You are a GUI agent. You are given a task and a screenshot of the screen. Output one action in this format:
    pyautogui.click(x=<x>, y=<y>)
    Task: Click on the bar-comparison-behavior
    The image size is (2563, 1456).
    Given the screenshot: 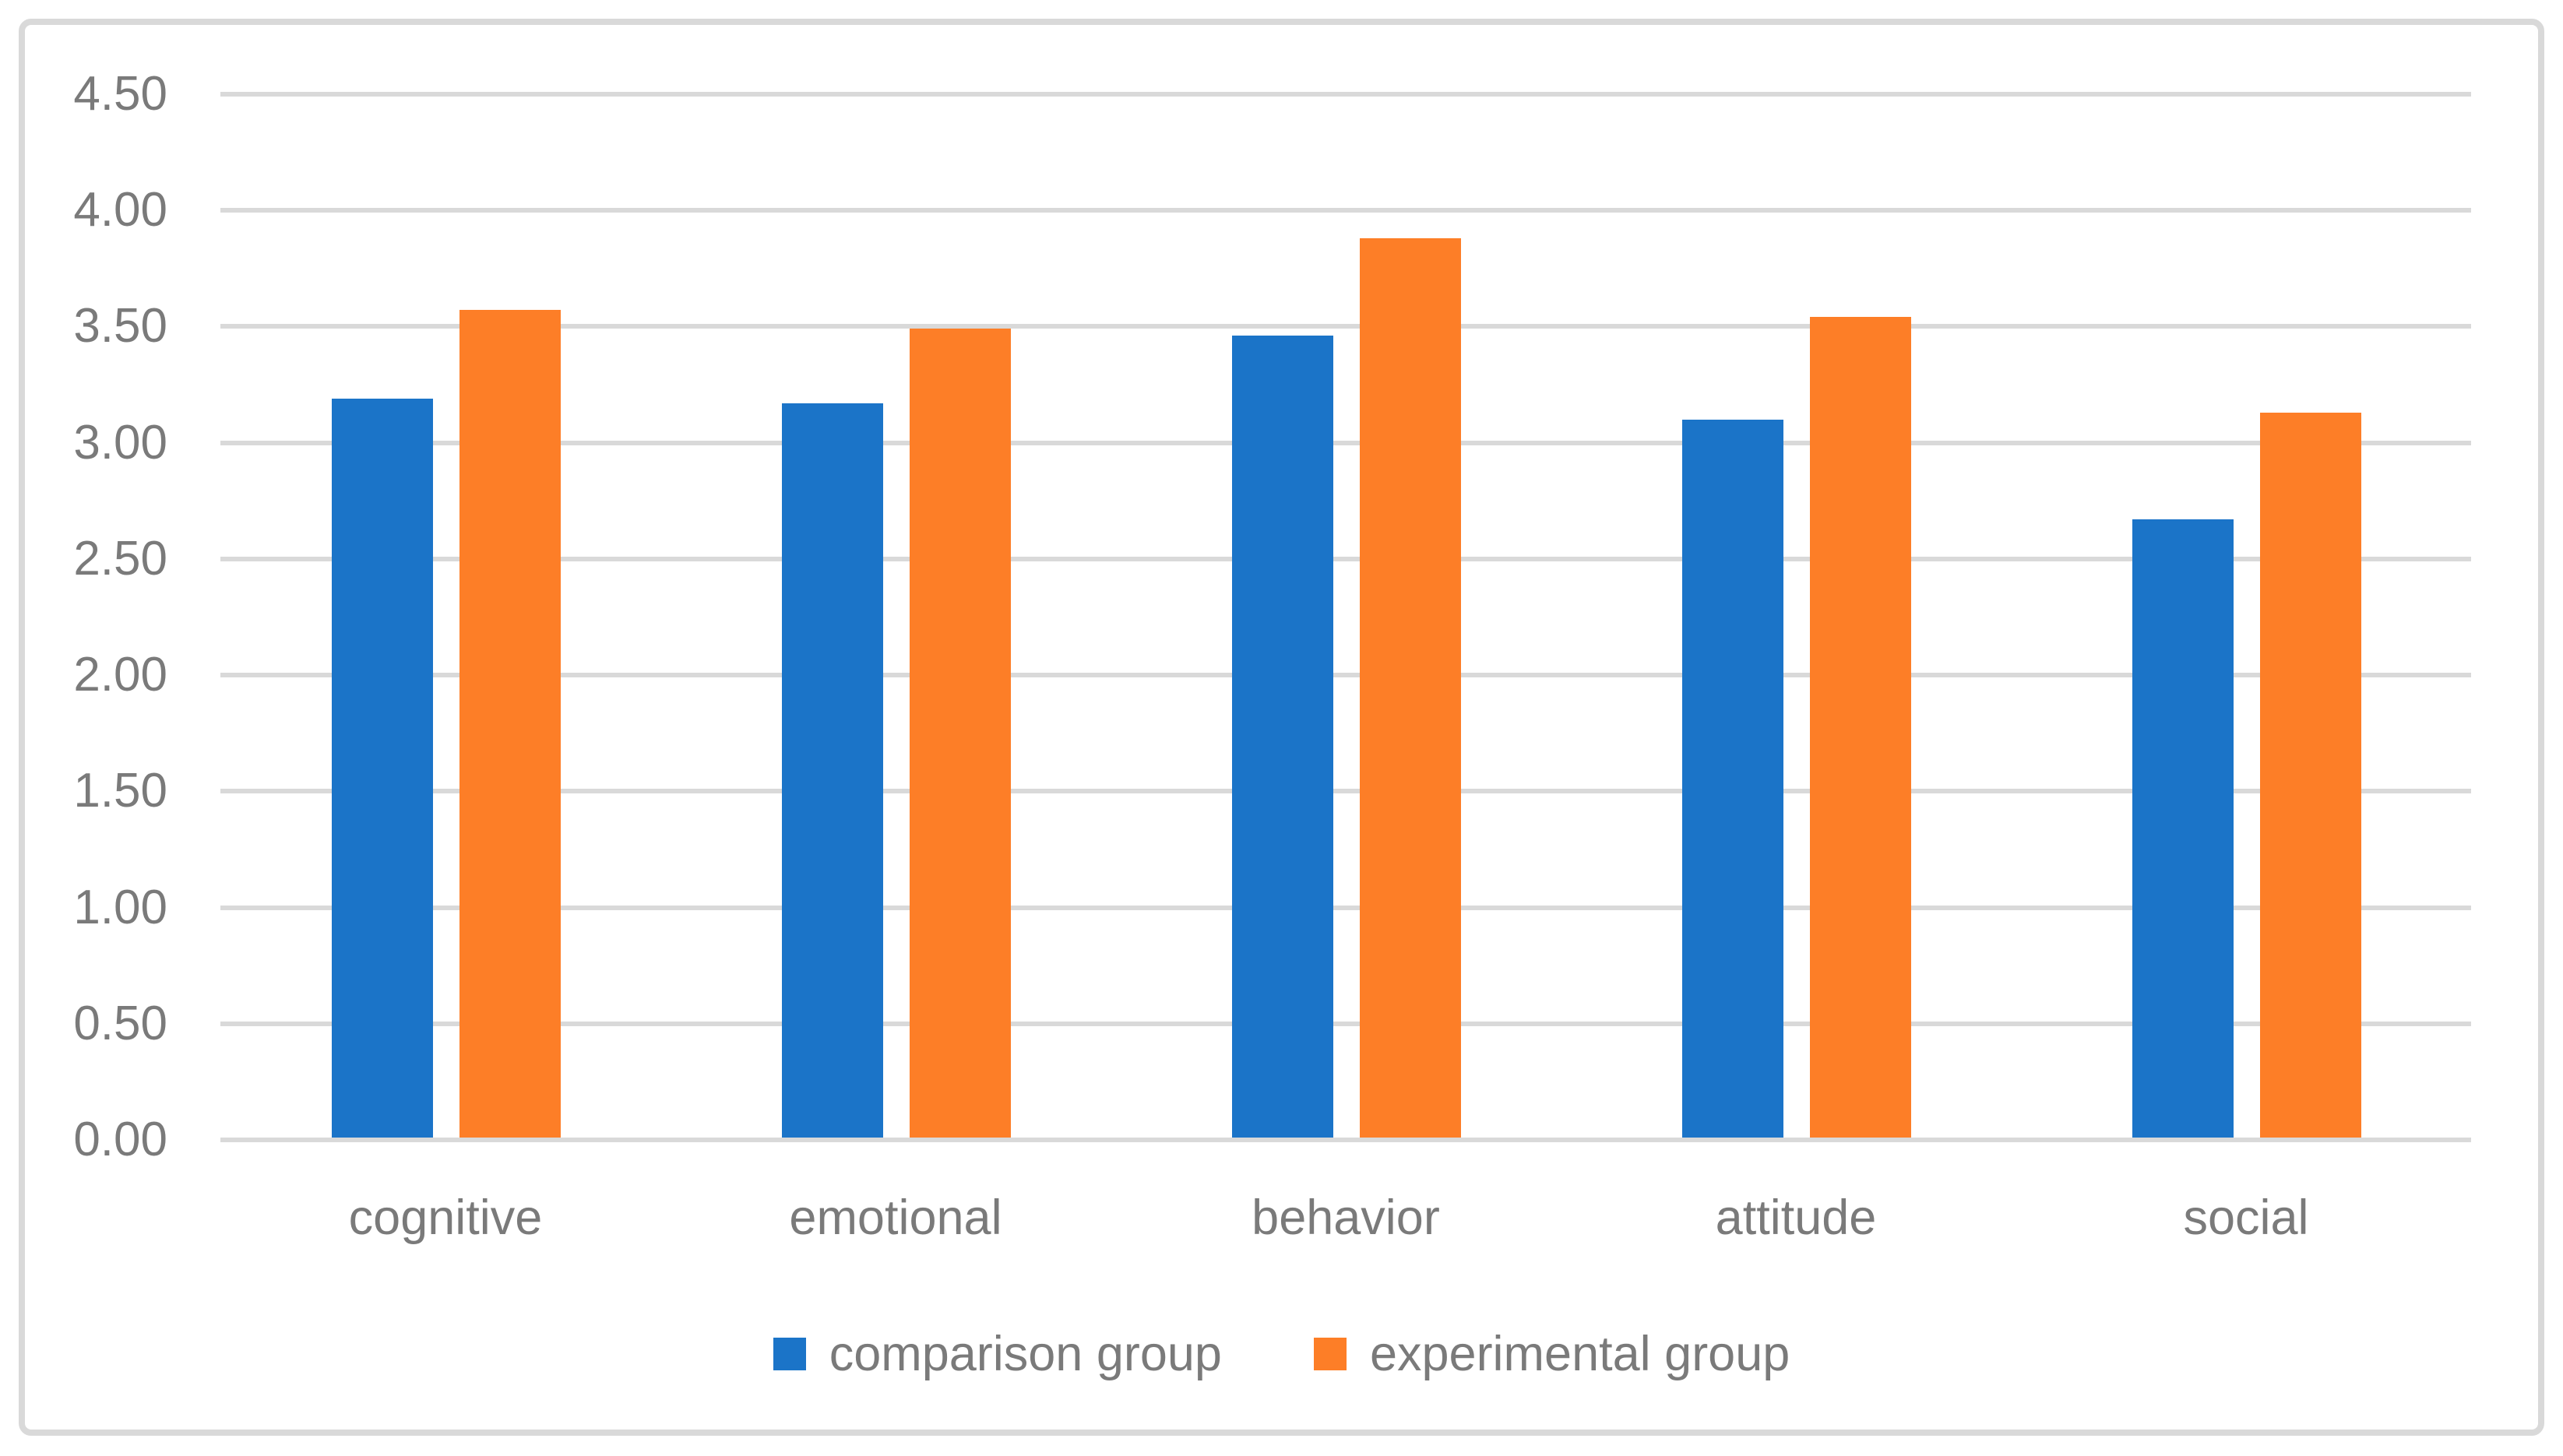 What is the action you would take?
    pyautogui.click(x=1282, y=737)
    